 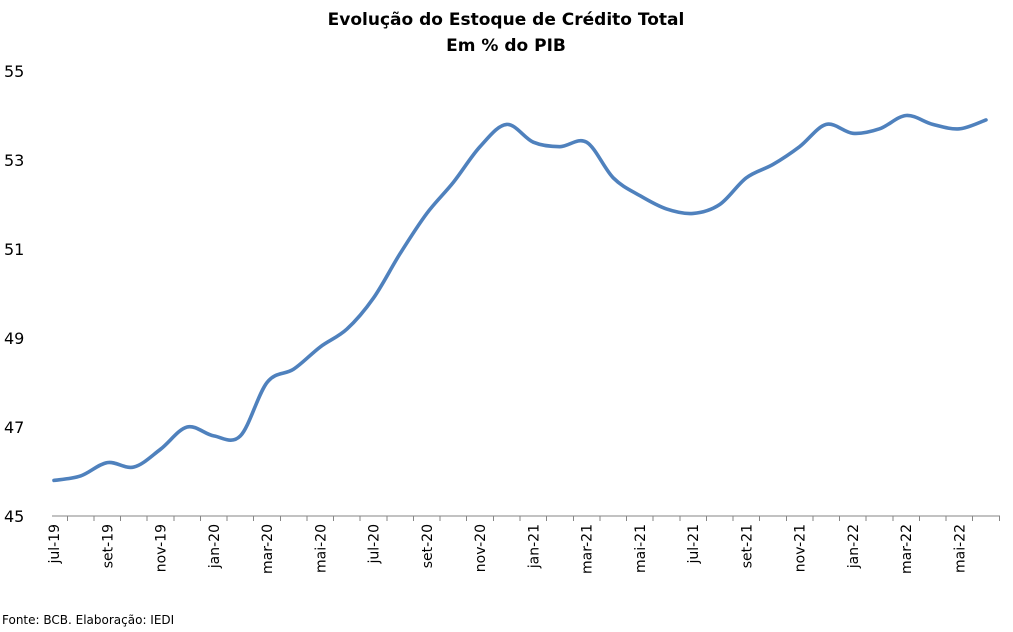 I want to click on x-tick-label: jan-21, so click(x=534, y=546).